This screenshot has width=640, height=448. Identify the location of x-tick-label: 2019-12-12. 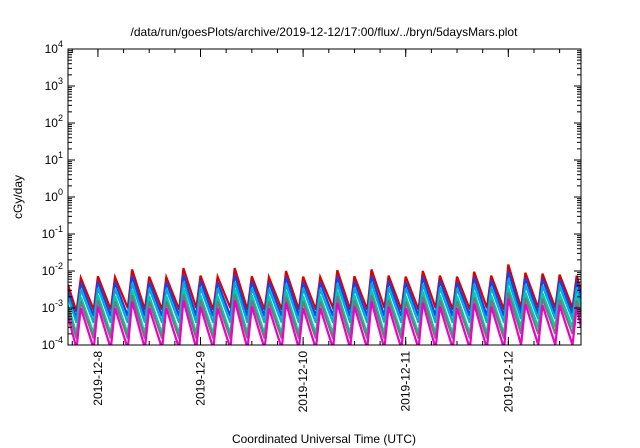
(508, 382).